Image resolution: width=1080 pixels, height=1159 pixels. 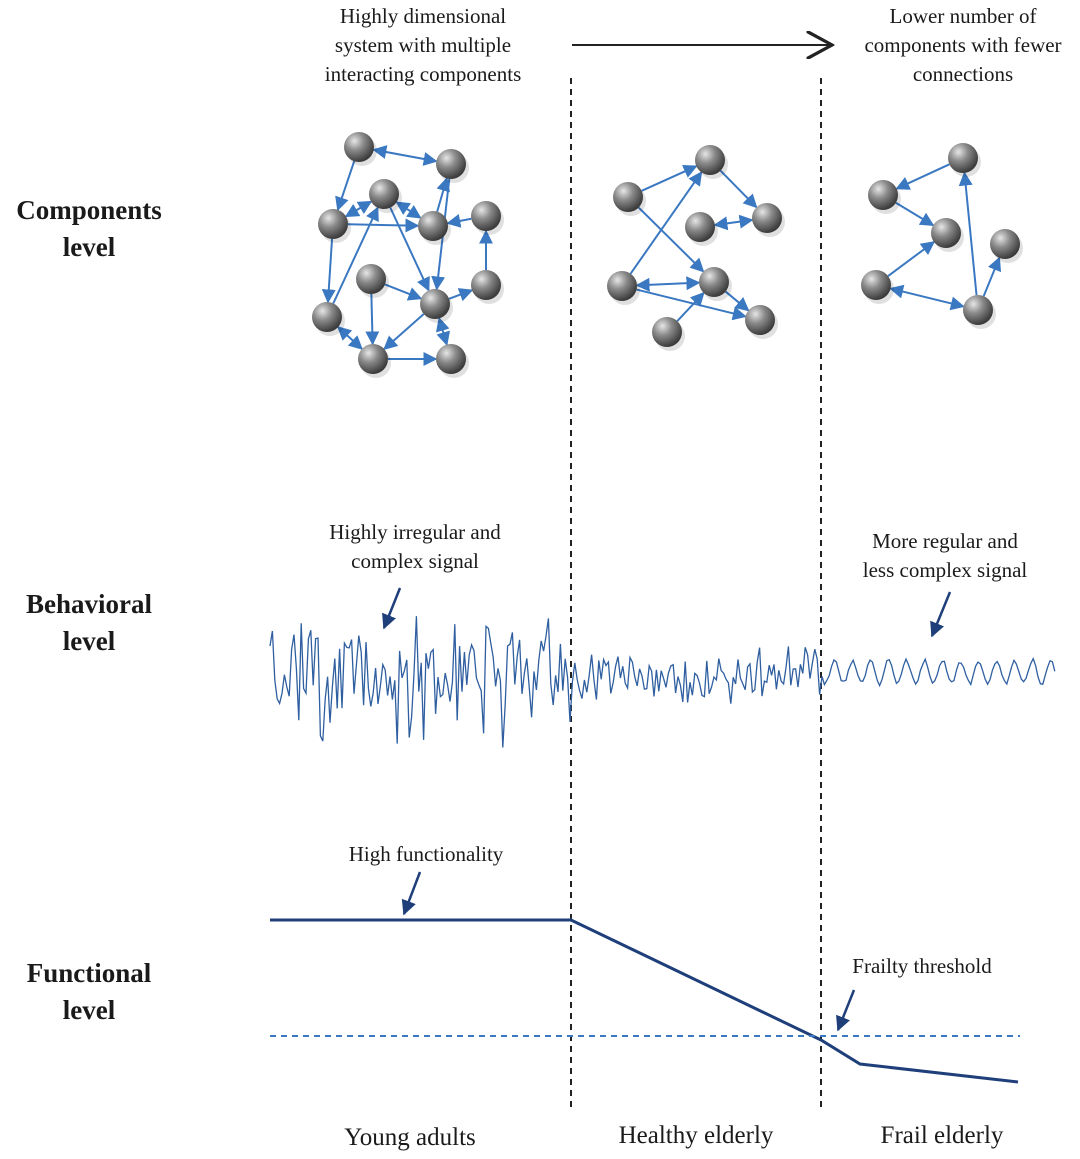 I want to click on header-right-note-line2: components with fewer, so click(x=963, y=45).